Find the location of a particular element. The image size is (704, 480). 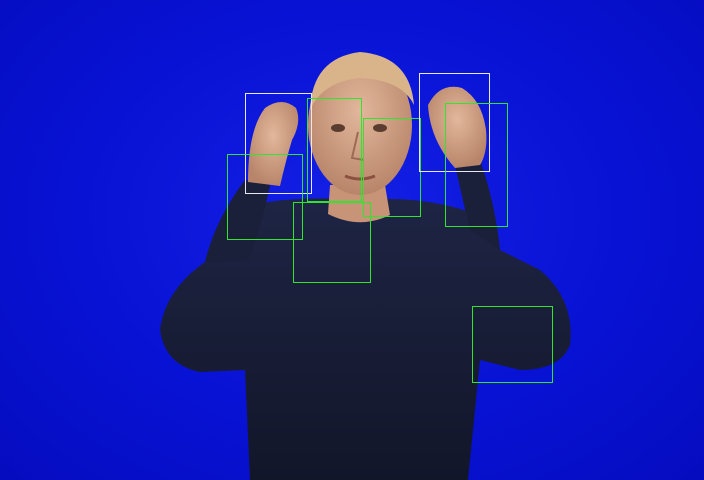

mouth is located at coordinates (360, 177).